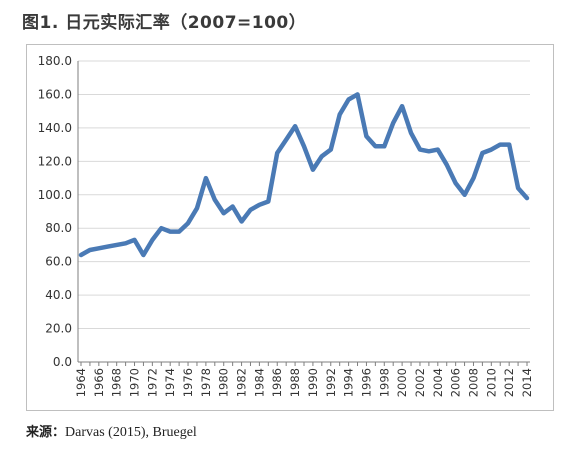 The width and height of the screenshot is (580, 449). Describe the element at coordinates (438, 382) in the screenshot. I see `x-tick-label: 2004` at that location.